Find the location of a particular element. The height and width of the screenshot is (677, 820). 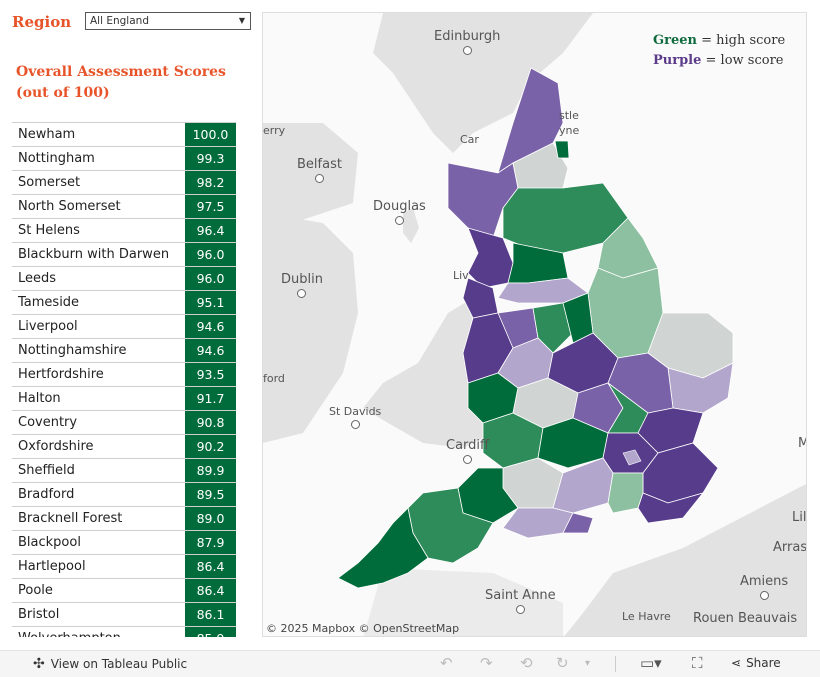

row-score: 87.9 is located at coordinates (210, 543).